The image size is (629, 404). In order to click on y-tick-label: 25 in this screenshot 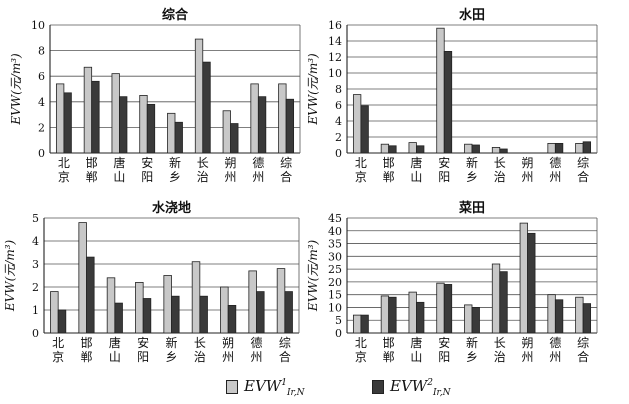, I will do `click(335, 269)`.